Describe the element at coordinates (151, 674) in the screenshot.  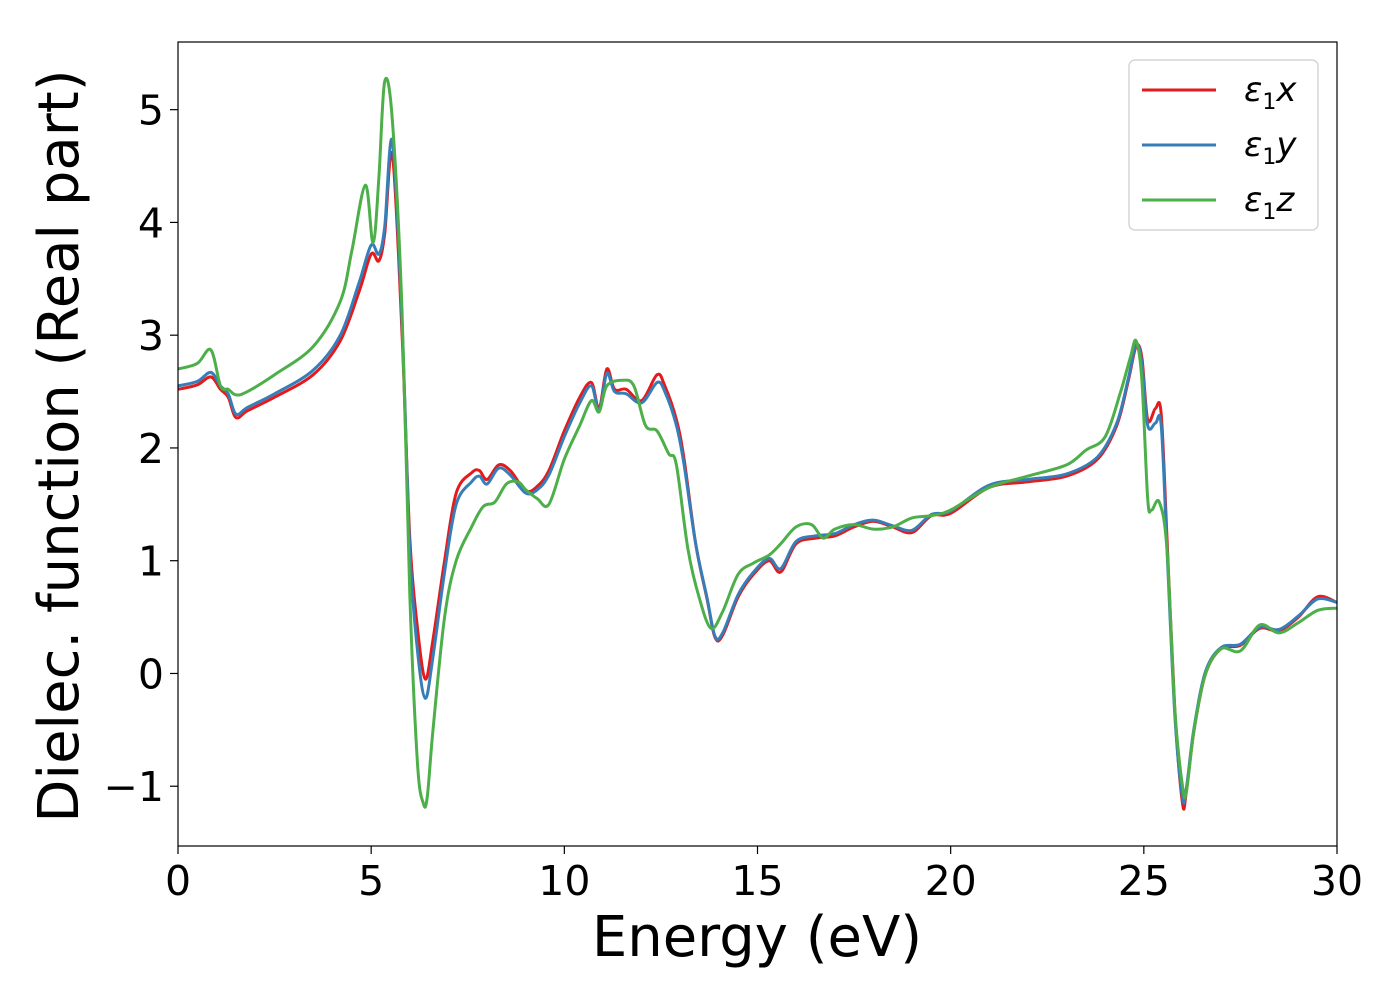
I see `y-tick-label: 0` at that location.